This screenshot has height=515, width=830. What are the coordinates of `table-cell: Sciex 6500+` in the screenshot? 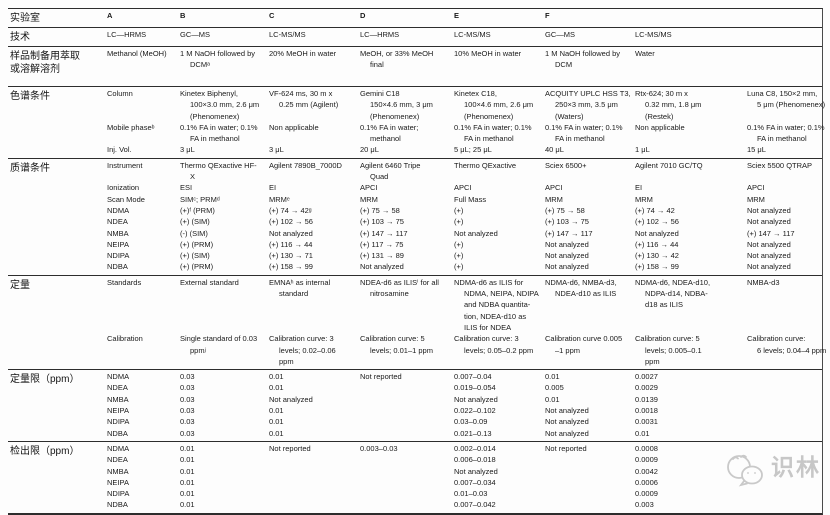 It's located at (566, 165).